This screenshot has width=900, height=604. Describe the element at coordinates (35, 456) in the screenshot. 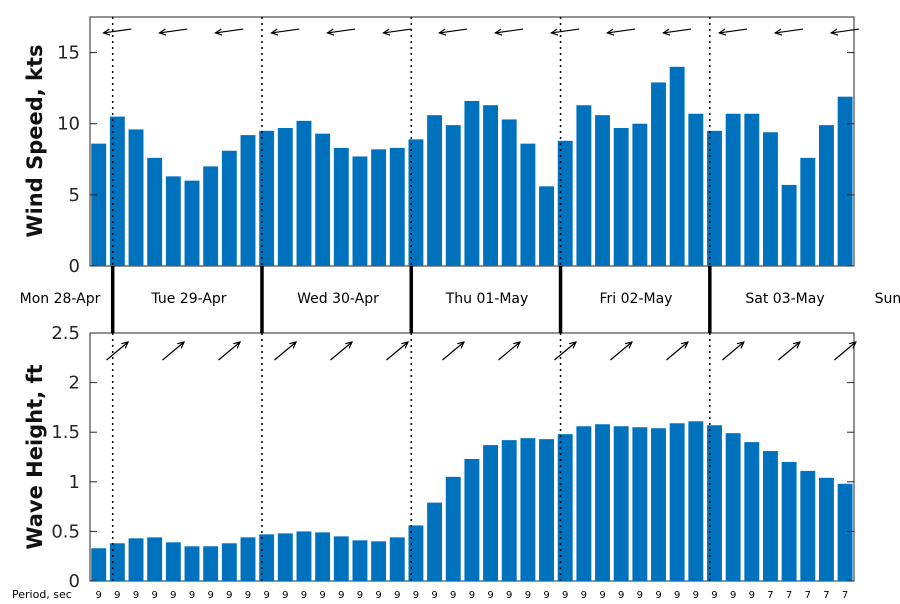

I see `wave-y-axis-title: Wave Height, ft` at that location.